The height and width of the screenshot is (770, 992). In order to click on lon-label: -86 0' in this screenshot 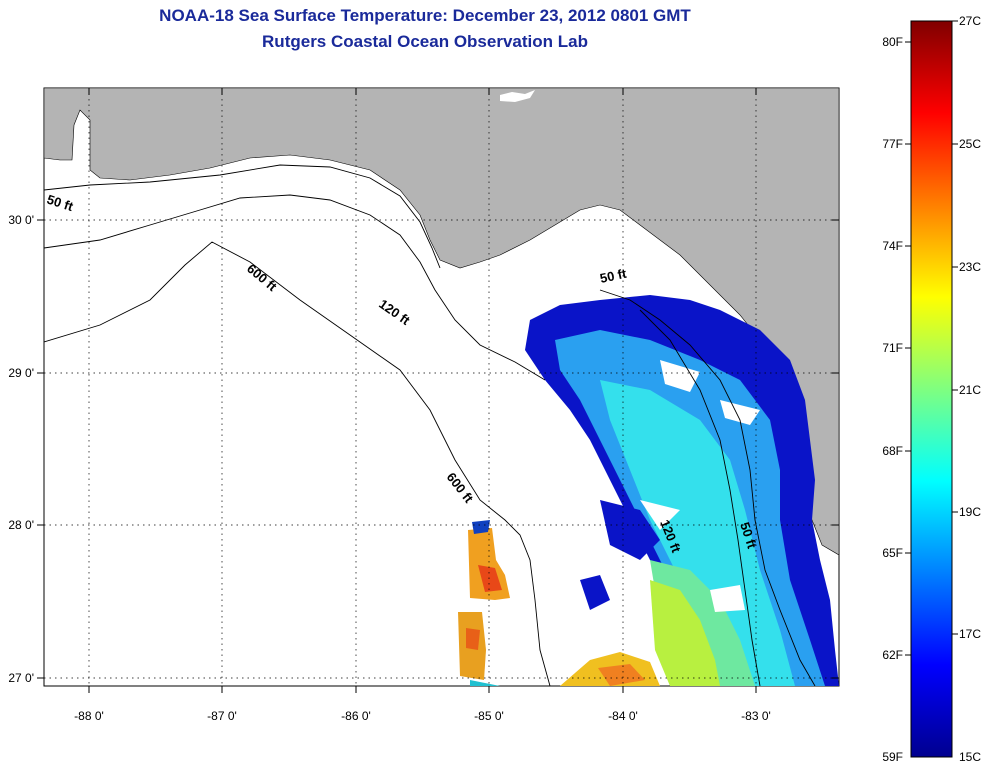, I will do `click(356, 716)`.